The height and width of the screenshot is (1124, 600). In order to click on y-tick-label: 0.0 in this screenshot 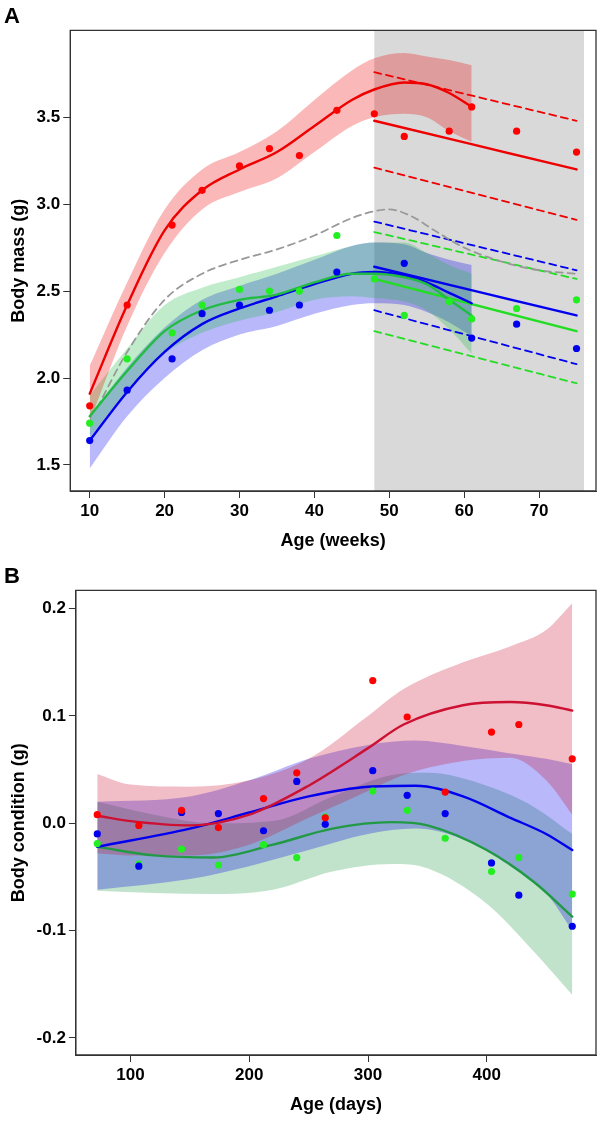, I will do `click(54, 822)`.